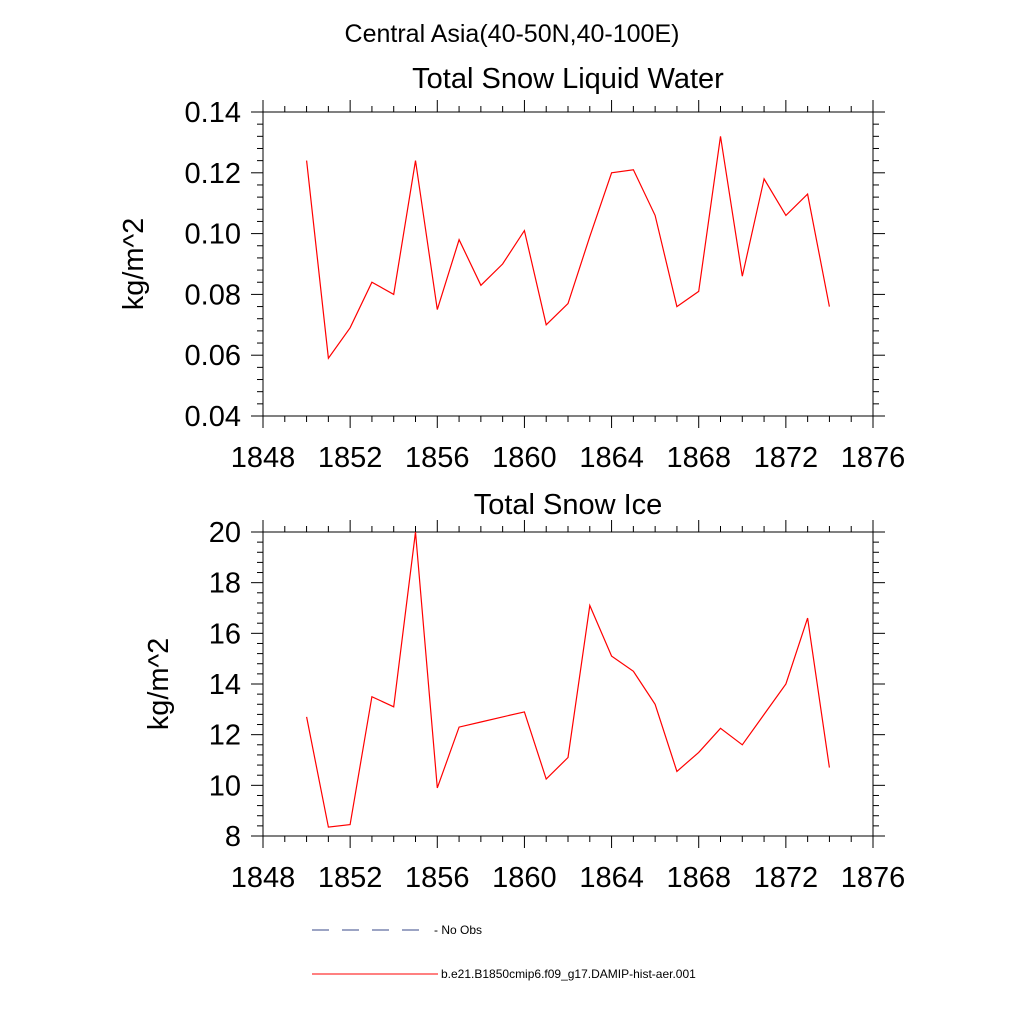 Image resolution: width=1024 pixels, height=1024 pixels. Describe the element at coordinates (213, 235) in the screenshot. I see `y-tick-label: 0.10` at that location.